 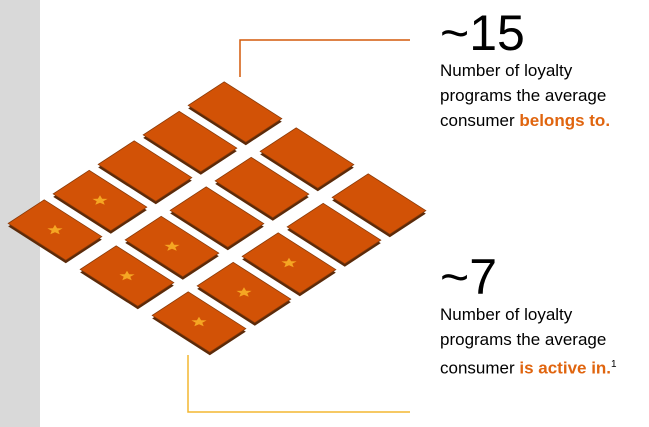 What do you see at coordinates (298, 384) in the screenshot?
I see `connector-bottom` at bounding box center [298, 384].